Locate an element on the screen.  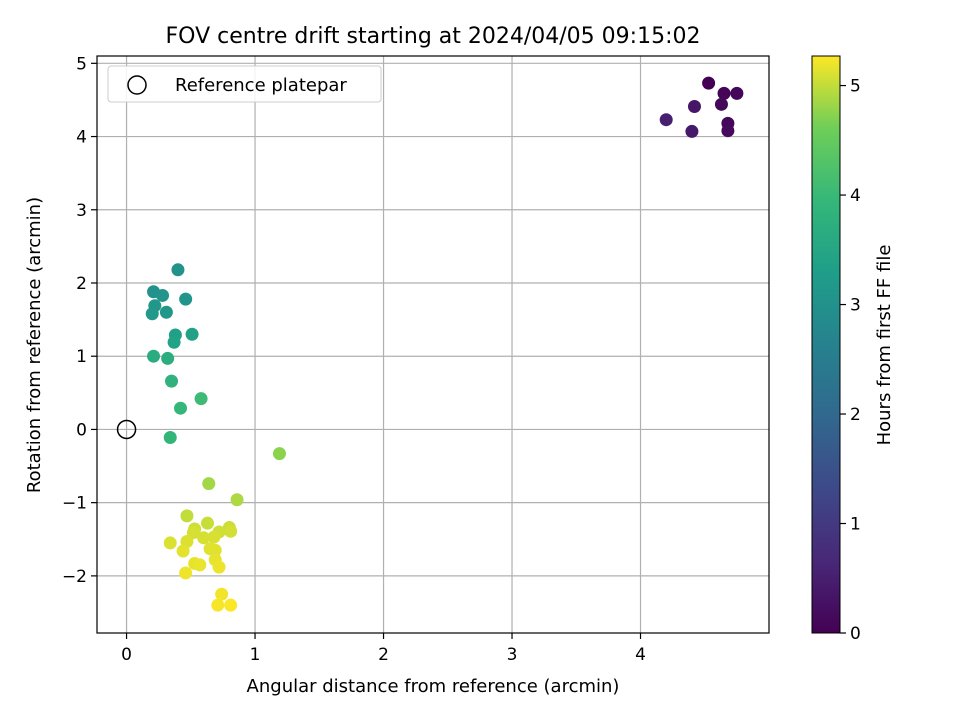
colorbar-tick-label: 4 is located at coordinates (855, 196).